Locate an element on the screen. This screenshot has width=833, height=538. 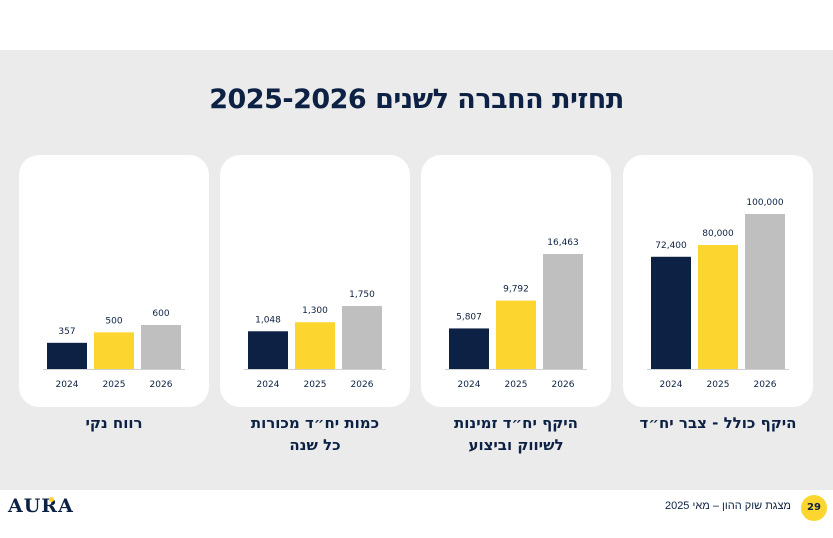
data-label-2026: 16,463 is located at coordinates (563, 243).